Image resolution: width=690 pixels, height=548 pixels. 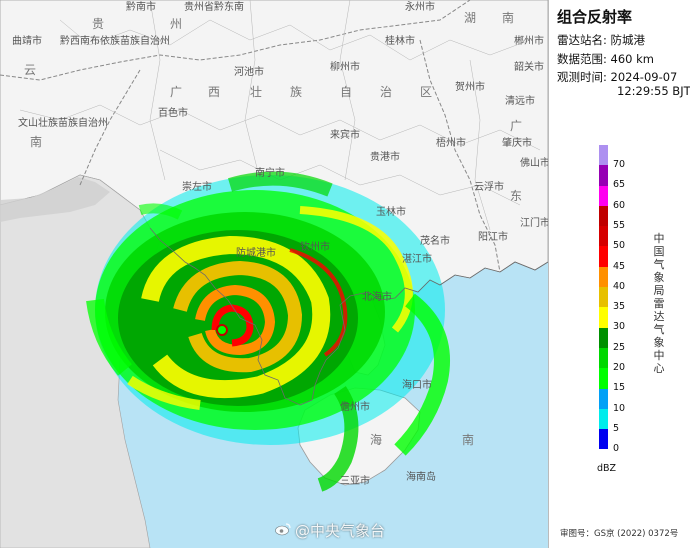 I want to click on terrain-shade, so click(x=55, y=199).